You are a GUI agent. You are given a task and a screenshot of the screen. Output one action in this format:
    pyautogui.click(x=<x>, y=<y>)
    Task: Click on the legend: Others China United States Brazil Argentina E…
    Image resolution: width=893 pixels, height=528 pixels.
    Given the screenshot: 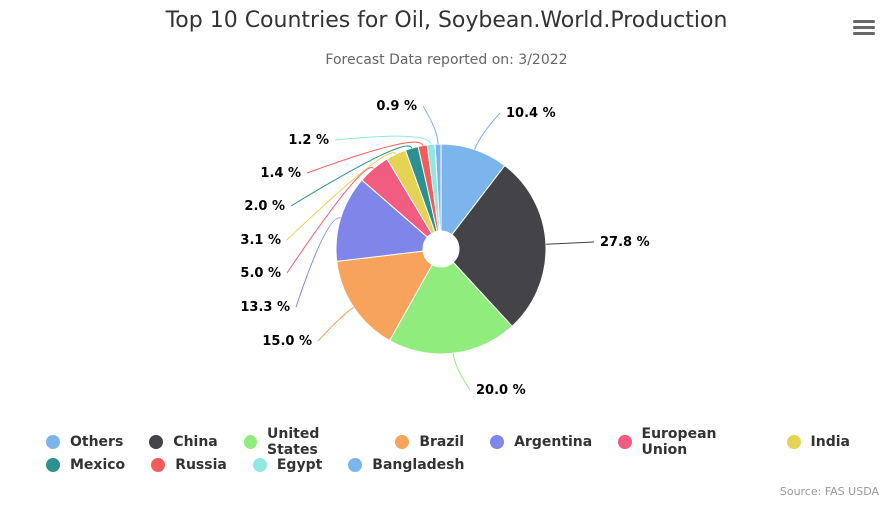 What is the action you would take?
    pyautogui.click(x=461, y=451)
    